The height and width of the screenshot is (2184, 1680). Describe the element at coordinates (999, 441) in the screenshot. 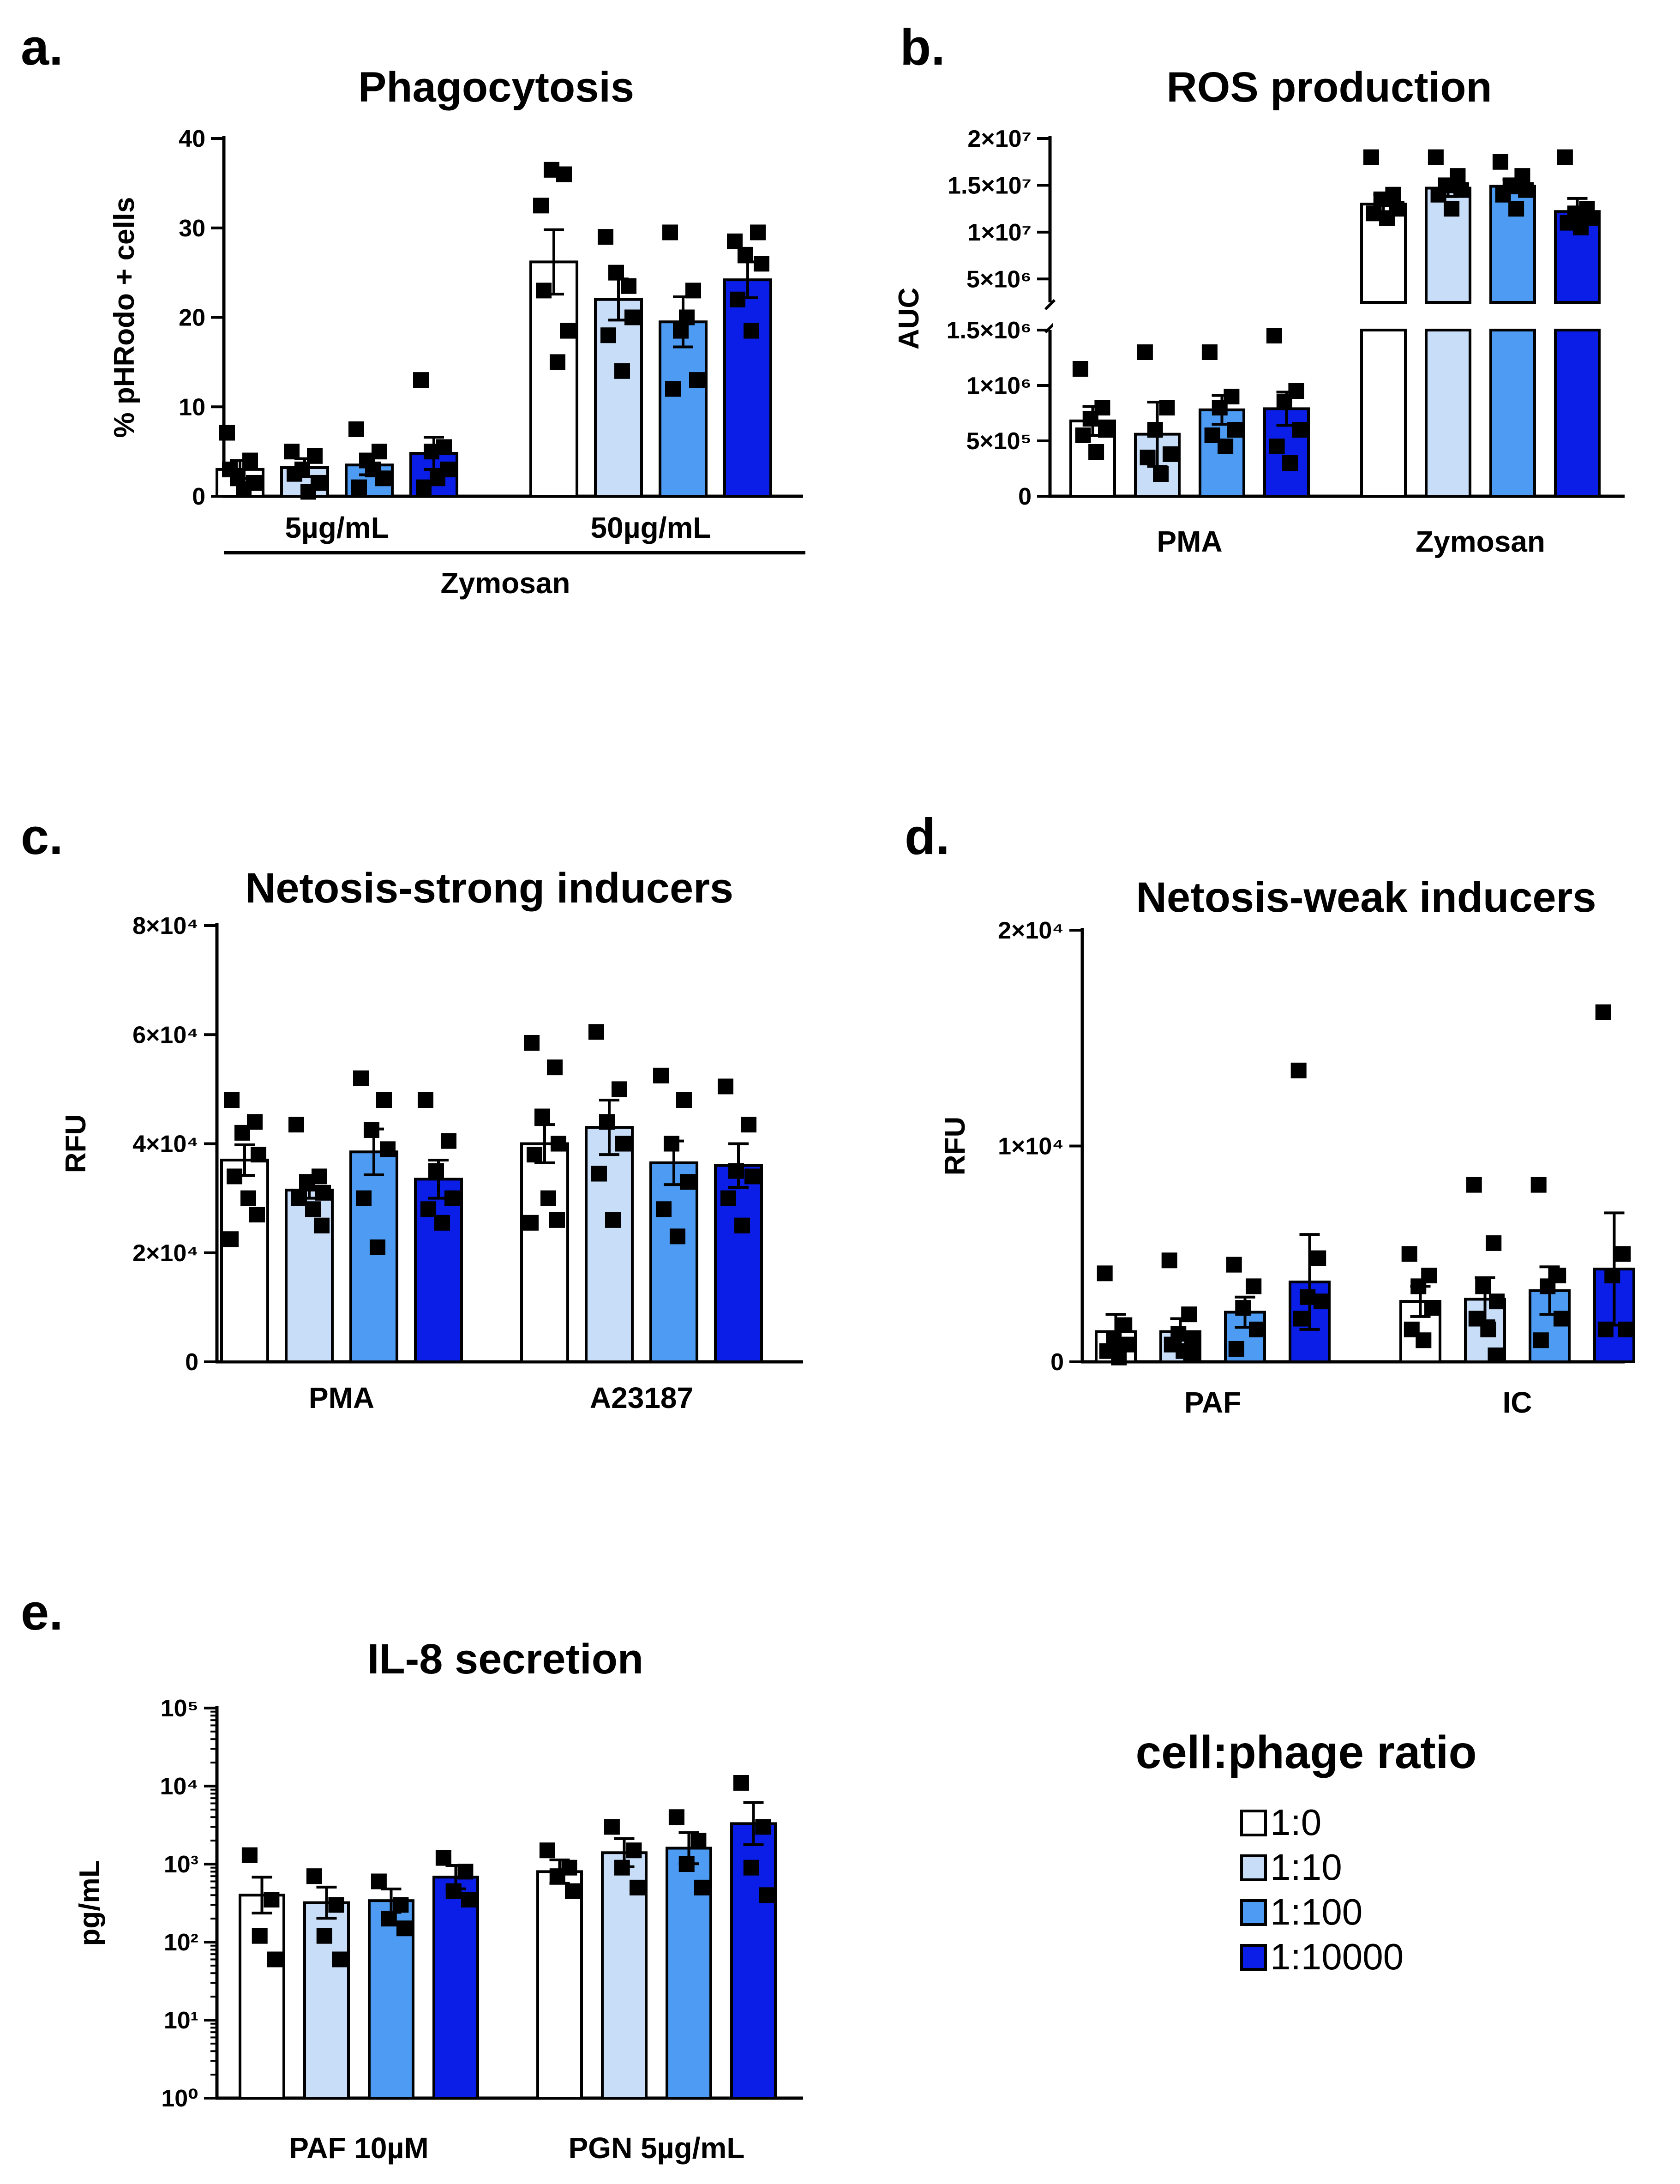

I see `y-tick-lower-1-label: 5×10⁵` at that location.